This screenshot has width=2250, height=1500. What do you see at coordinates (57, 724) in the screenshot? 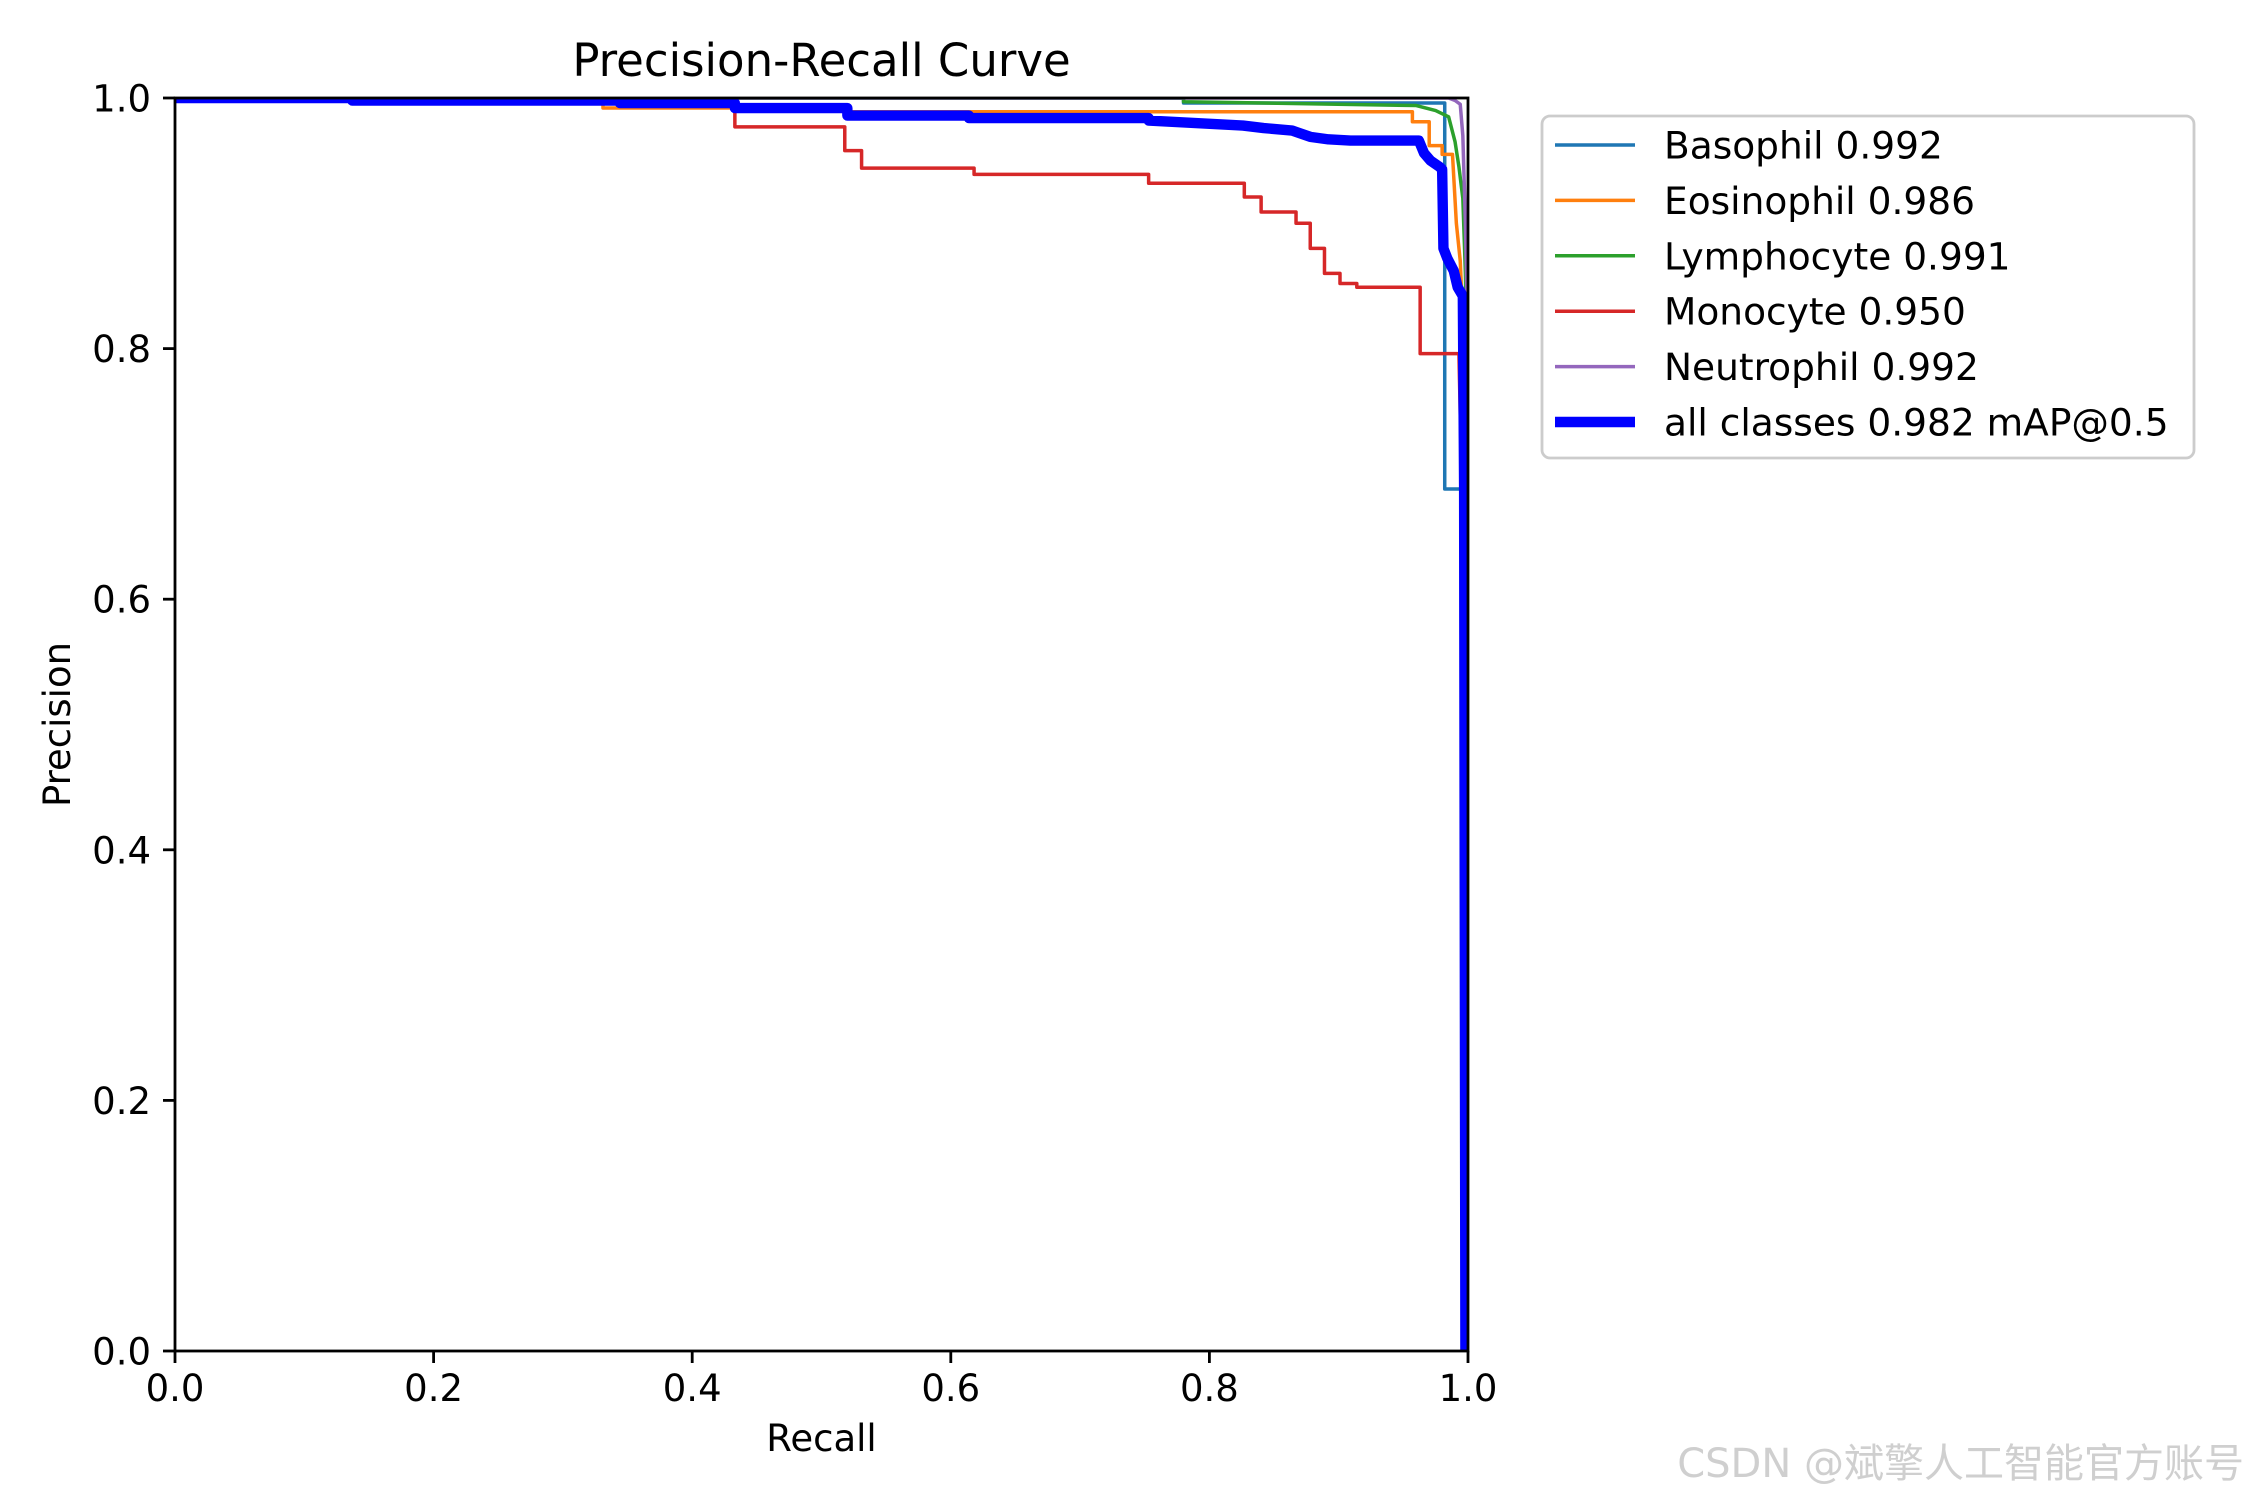
I see `y-axis-label: Precision` at bounding box center [57, 724].